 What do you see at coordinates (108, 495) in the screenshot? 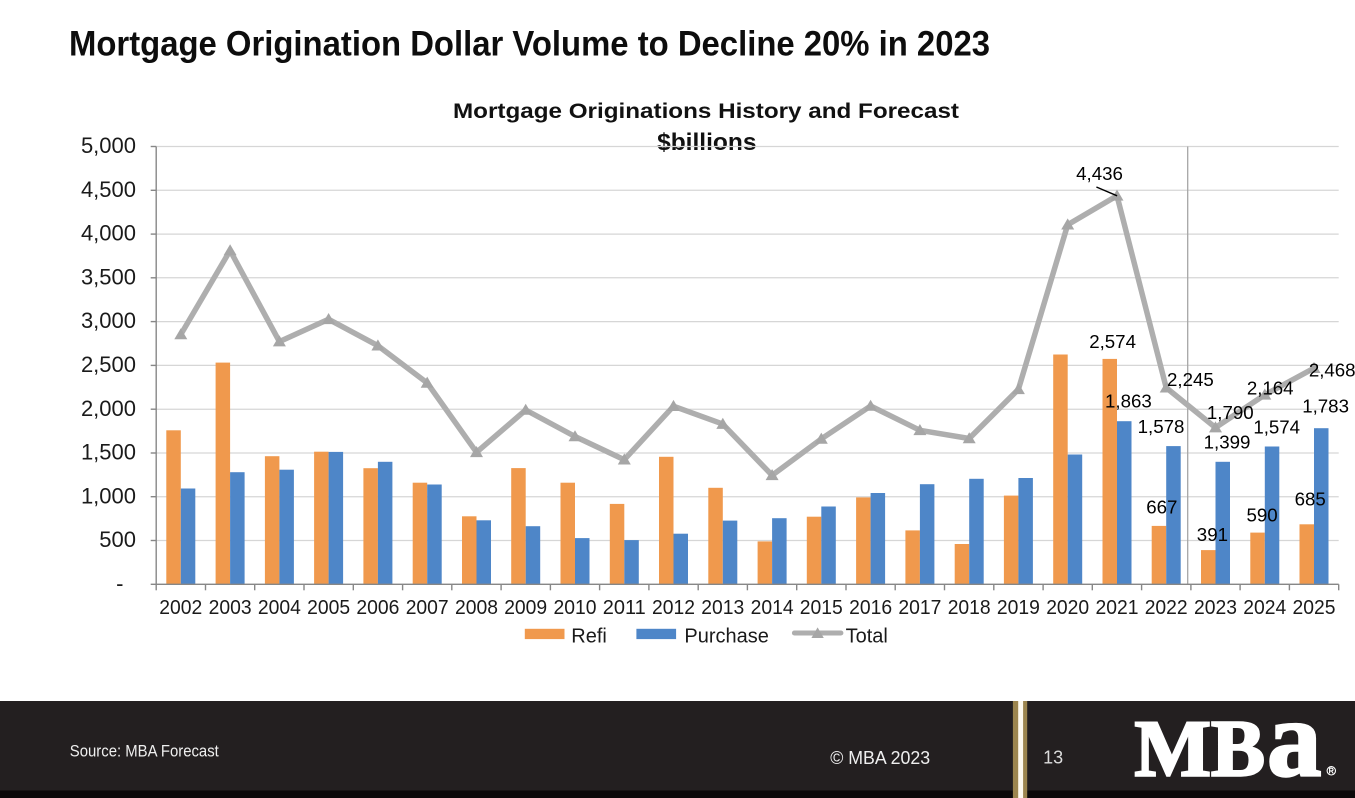
I see `svg-text: 1,000` at bounding box center [108, 495].